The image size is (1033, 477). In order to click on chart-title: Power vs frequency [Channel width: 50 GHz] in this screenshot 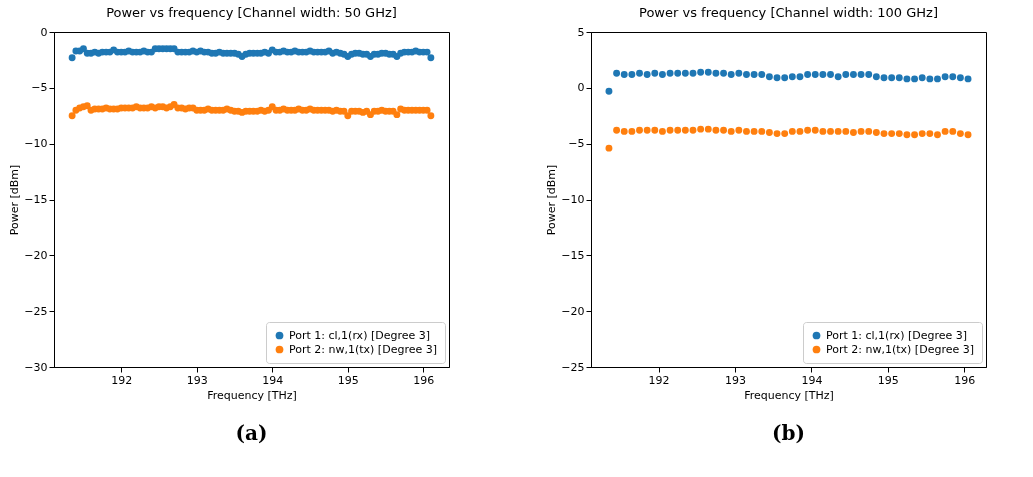, I will do `click(251, 12)`.